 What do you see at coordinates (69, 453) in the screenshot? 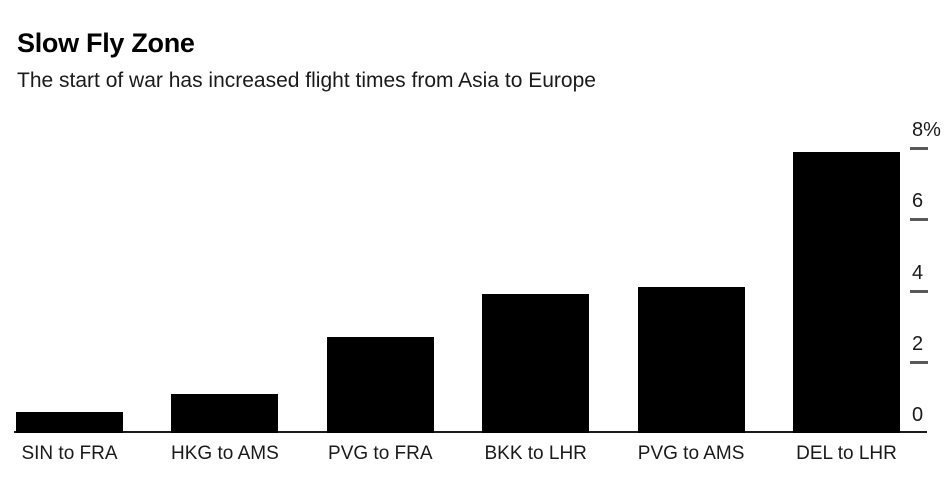
I see `x-axis-label-sin-to-fra: SIN to FRA` at bounding box center [69, 453].